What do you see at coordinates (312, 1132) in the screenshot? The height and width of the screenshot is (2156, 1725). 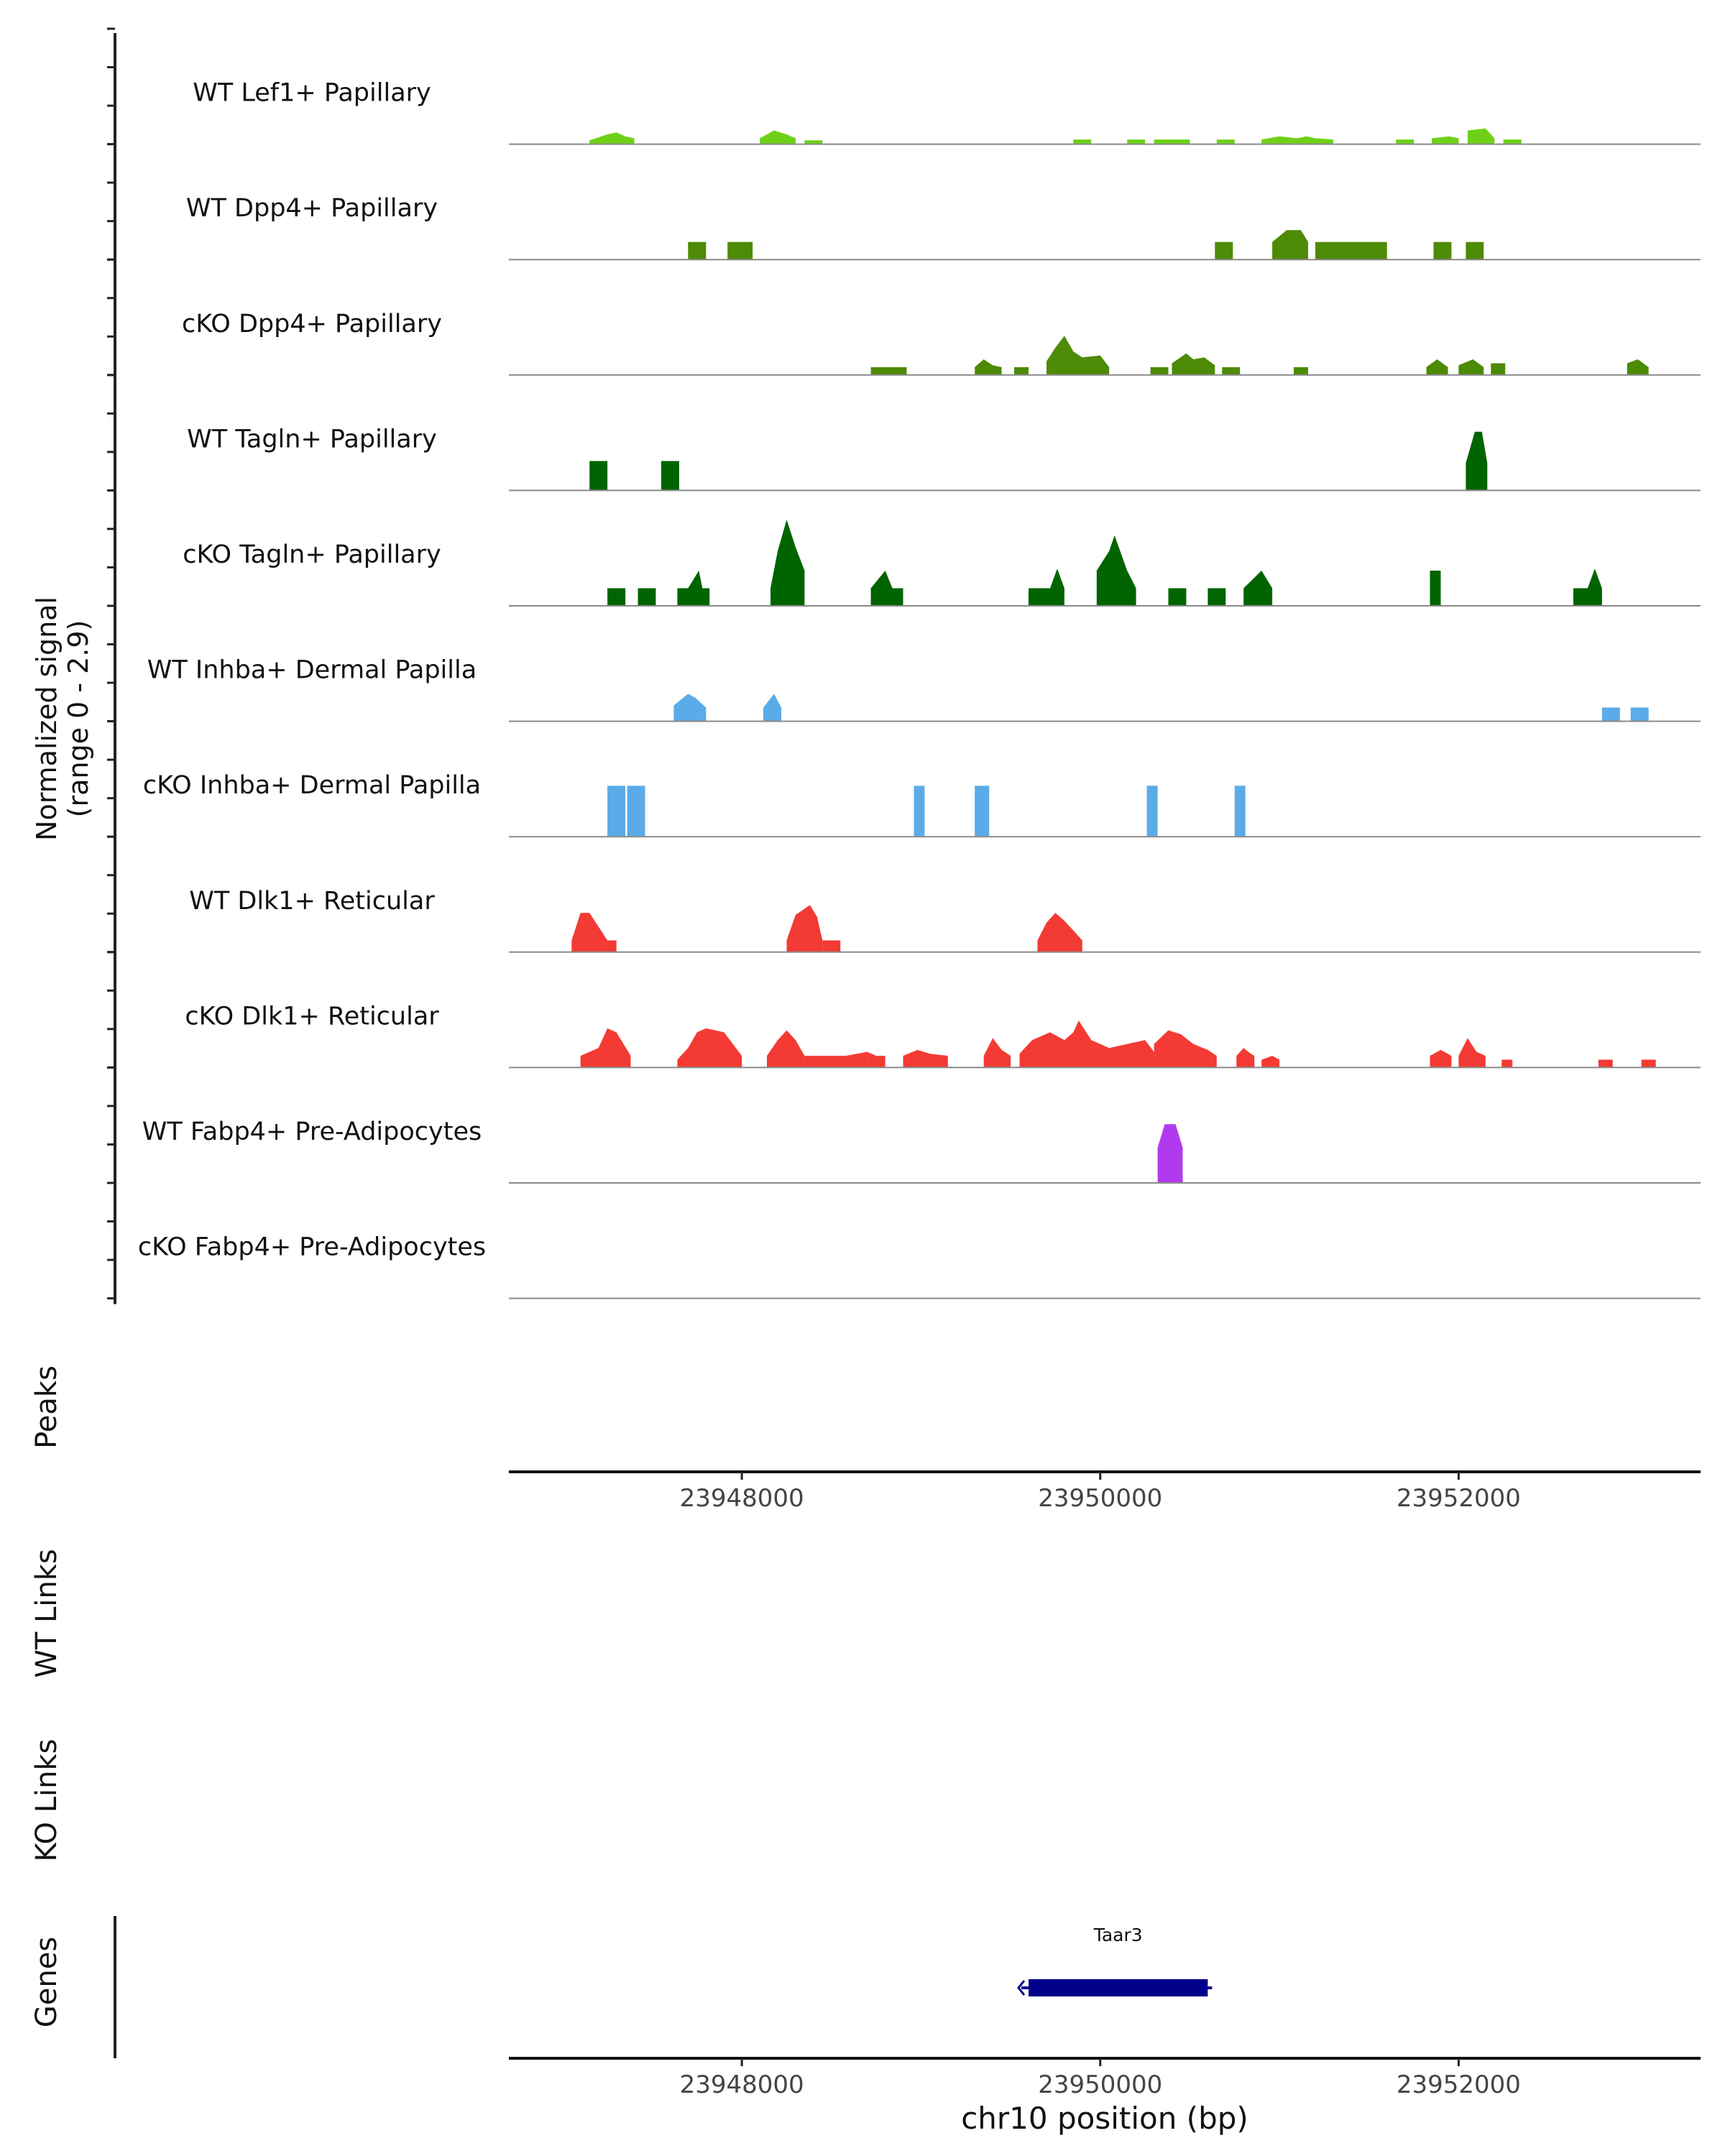 I see `track-label: WT Fabp4+ Pre-Adipocytes` at bounding box center [312, 1132].